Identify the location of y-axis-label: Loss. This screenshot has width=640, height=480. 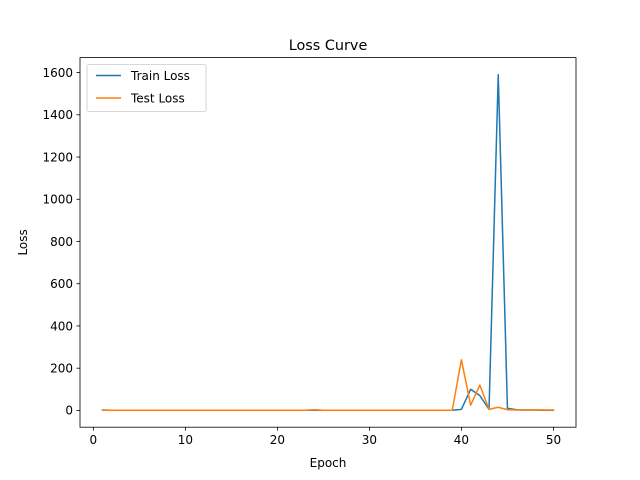
(23, 242).